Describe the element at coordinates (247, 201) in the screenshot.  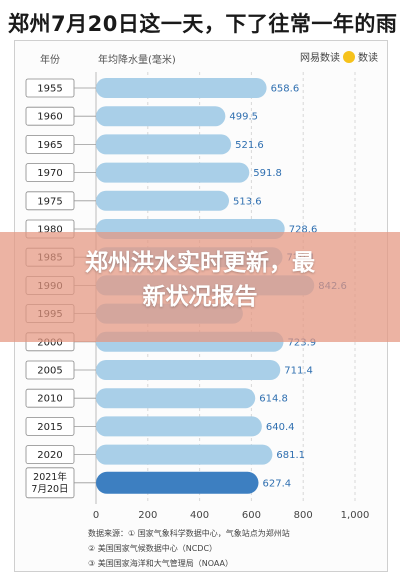
I see `value-label-4: 513.6` at that location.